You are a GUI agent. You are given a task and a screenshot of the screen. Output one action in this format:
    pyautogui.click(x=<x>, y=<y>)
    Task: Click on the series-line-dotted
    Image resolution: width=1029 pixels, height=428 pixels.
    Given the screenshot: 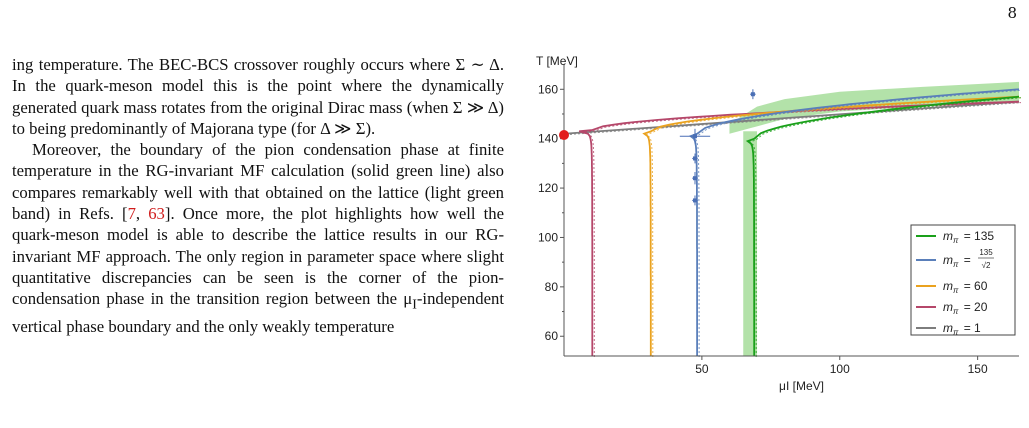 What is the action you would take?
    pyautogui.click(x=793, y=119)
    